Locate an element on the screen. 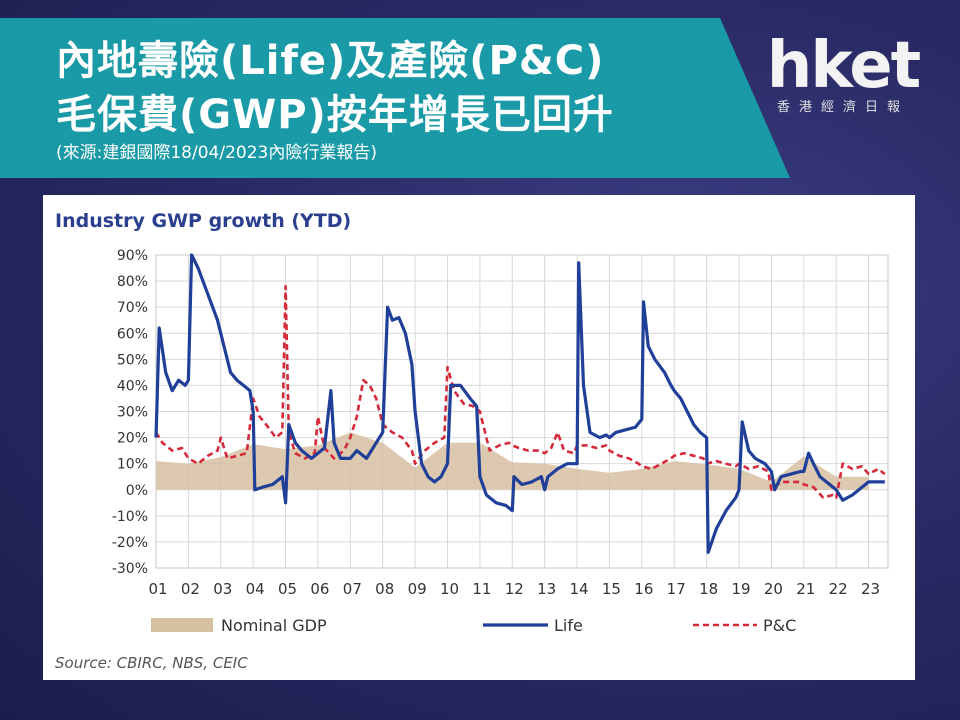 This screenshot has height=720, width=960. chart-legend: Nominal GDP Life P&C is located at coordinates (473, 625).